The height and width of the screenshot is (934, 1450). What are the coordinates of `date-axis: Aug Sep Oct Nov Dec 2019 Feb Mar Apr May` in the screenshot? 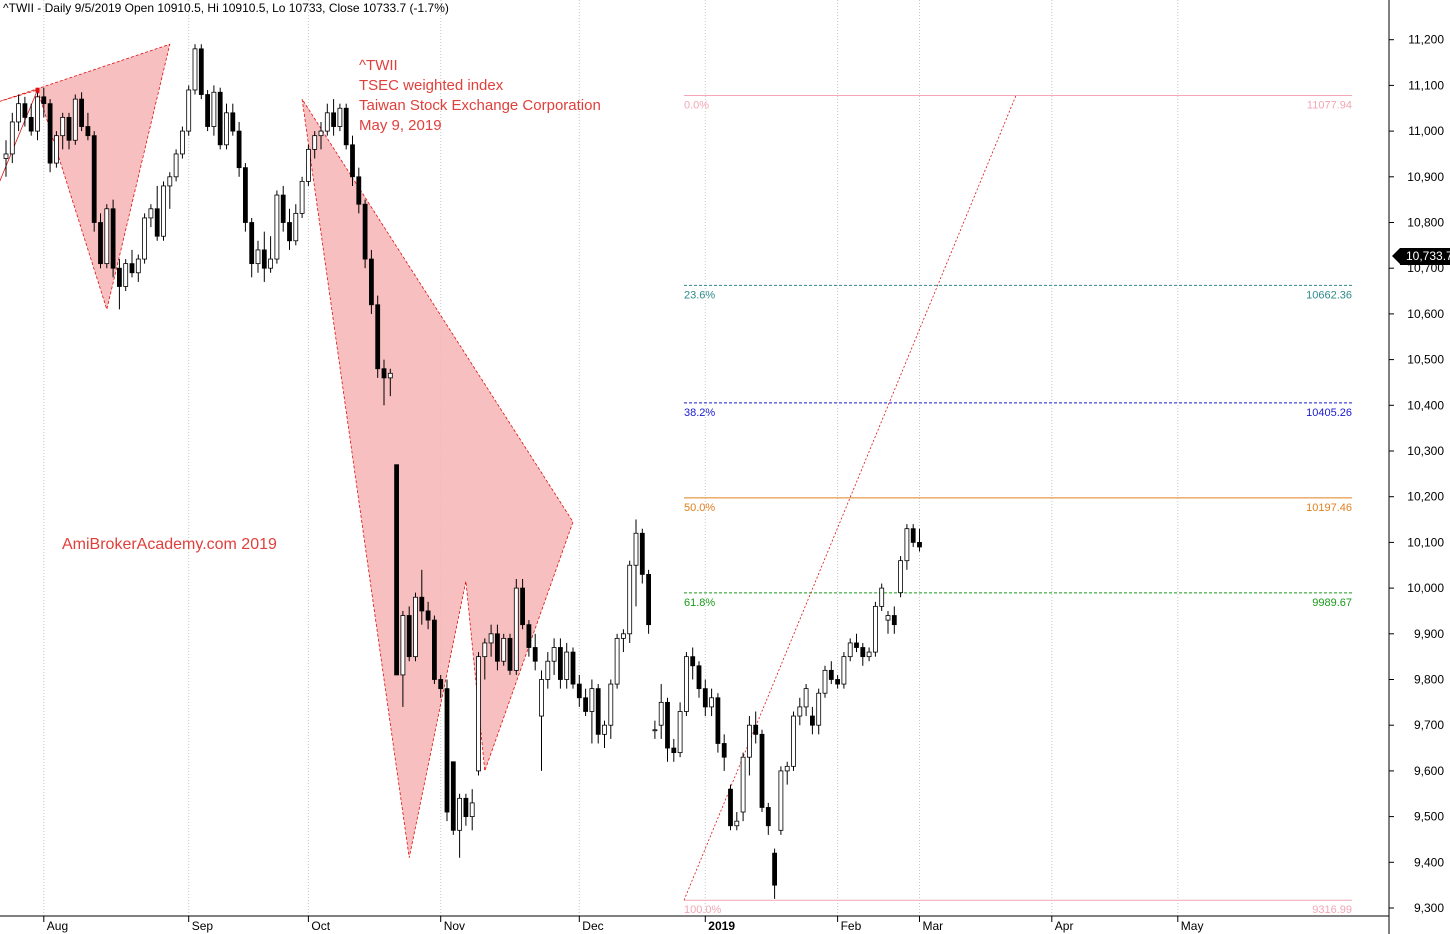 It's located at (694, 924).